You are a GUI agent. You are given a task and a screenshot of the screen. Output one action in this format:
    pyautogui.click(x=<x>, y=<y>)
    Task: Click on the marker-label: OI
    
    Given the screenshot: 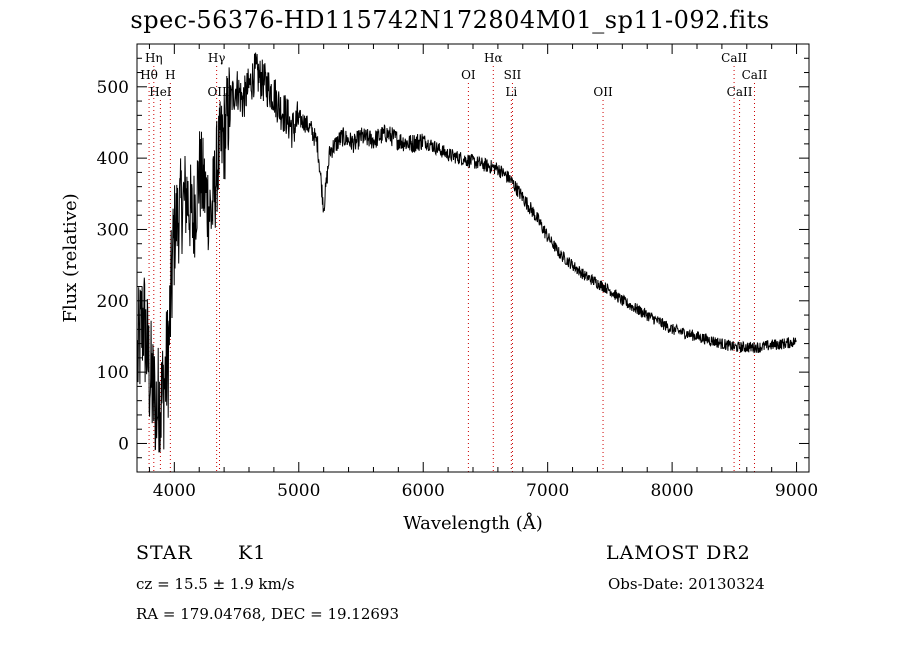 What is the action you would take?
    pyautogui.click(x=468, y=75)
    